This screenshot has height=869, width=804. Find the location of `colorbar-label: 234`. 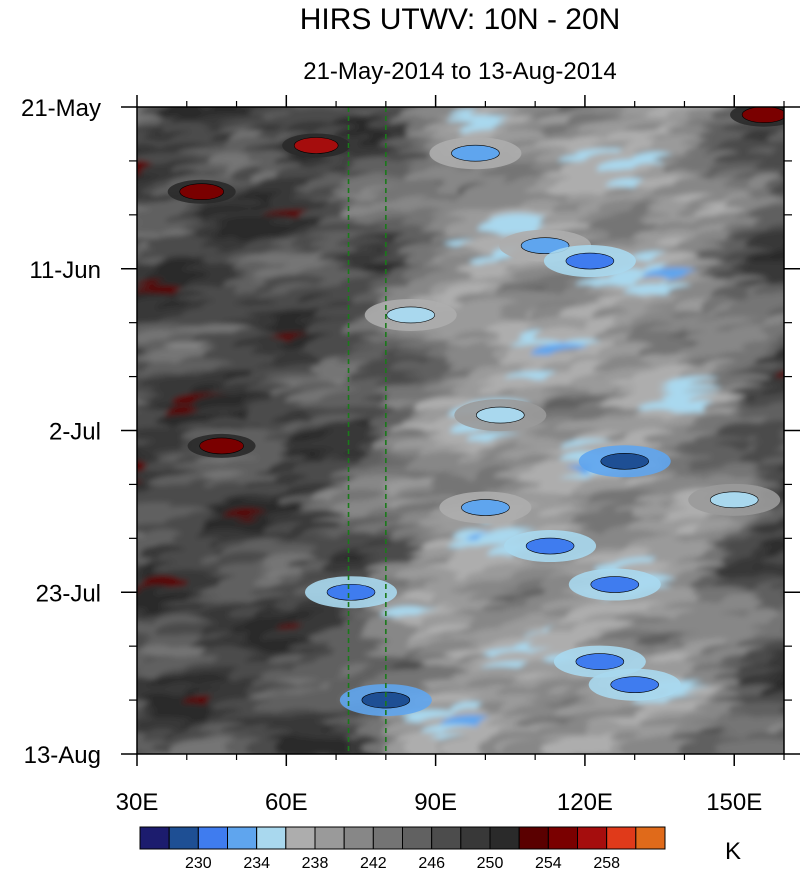

colorbar-label: 234 is located at coordinates (256, 862).